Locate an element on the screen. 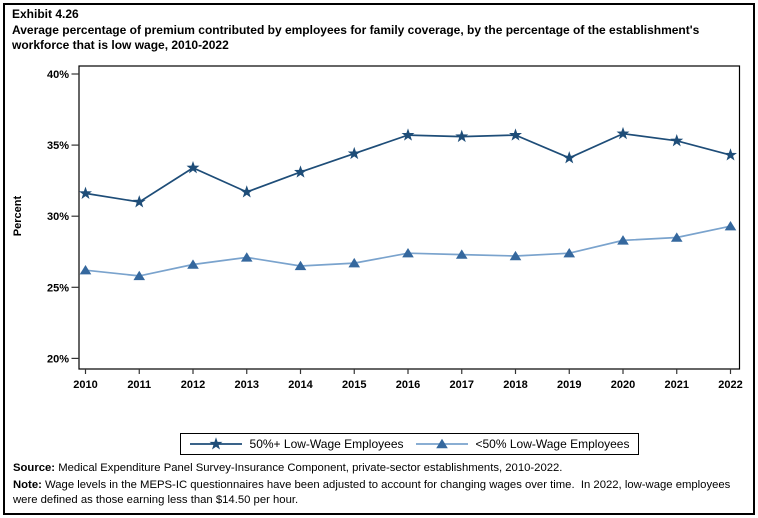  legend-item-under50-low-wage: <50% Low-Wage Employees is located at coordinates (522, 444).